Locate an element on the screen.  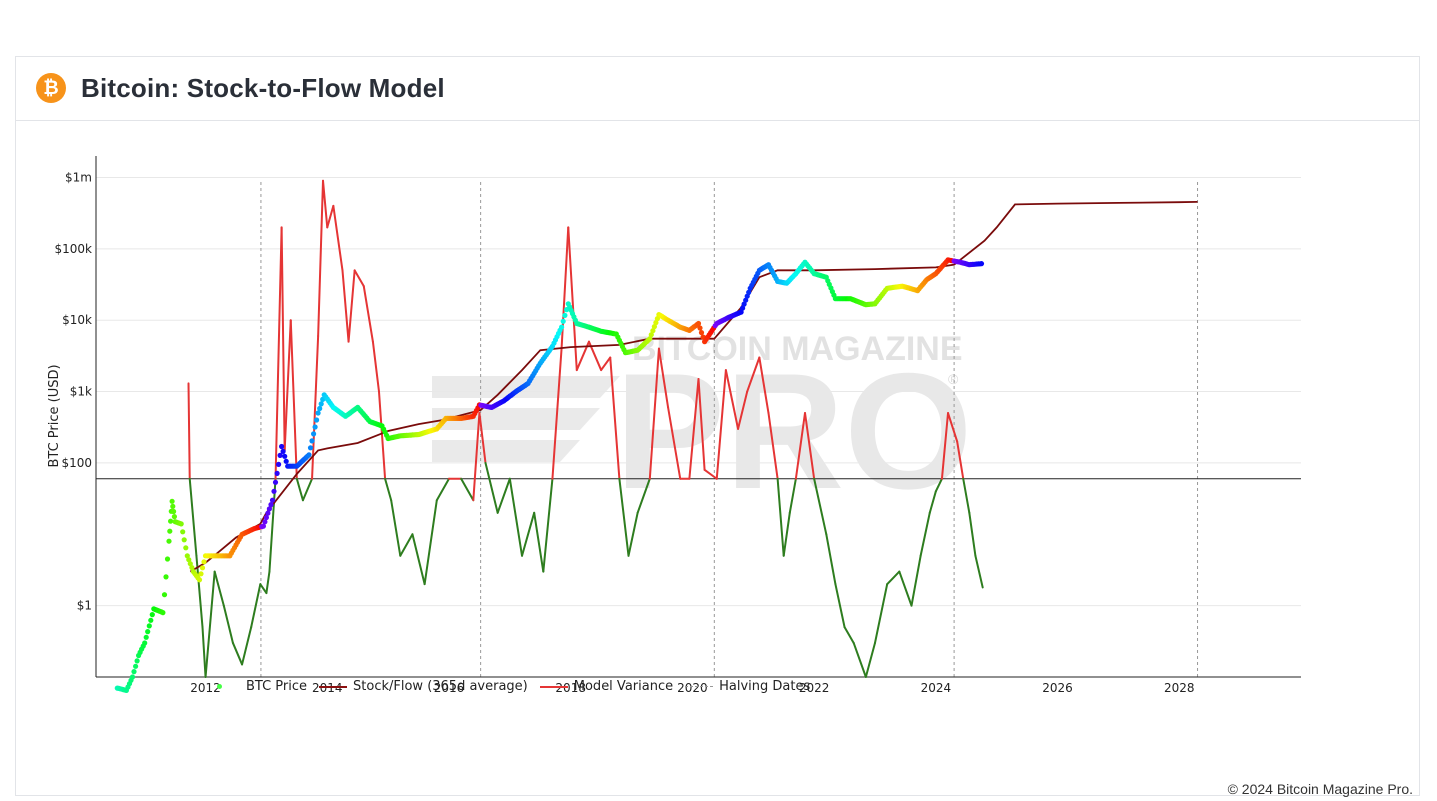
x-axis-ticks: 2012 2014 2016 2018 2020 2022 2024 2026 2028 is located at coordinates (692, 688).